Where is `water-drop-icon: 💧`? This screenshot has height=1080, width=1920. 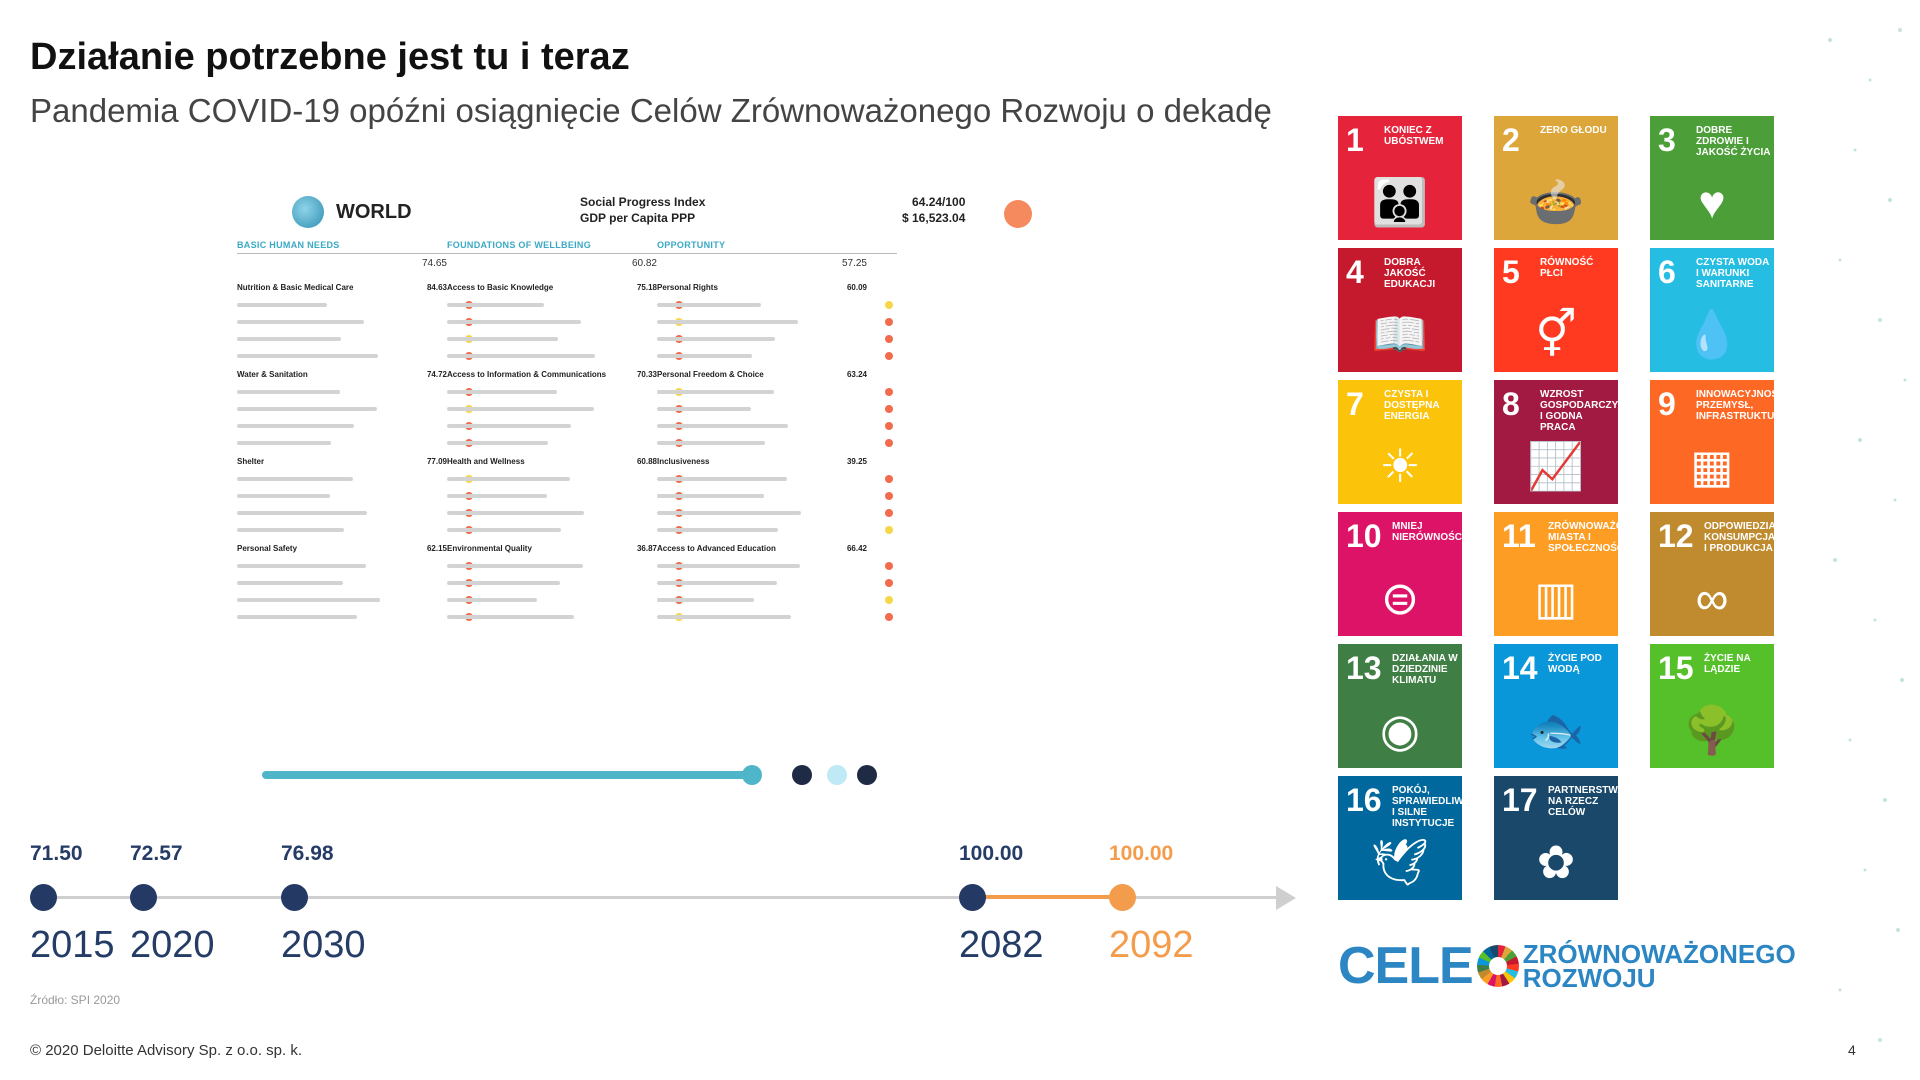 water-drop-icon: 💧 is located at coordinates (1712, 334).